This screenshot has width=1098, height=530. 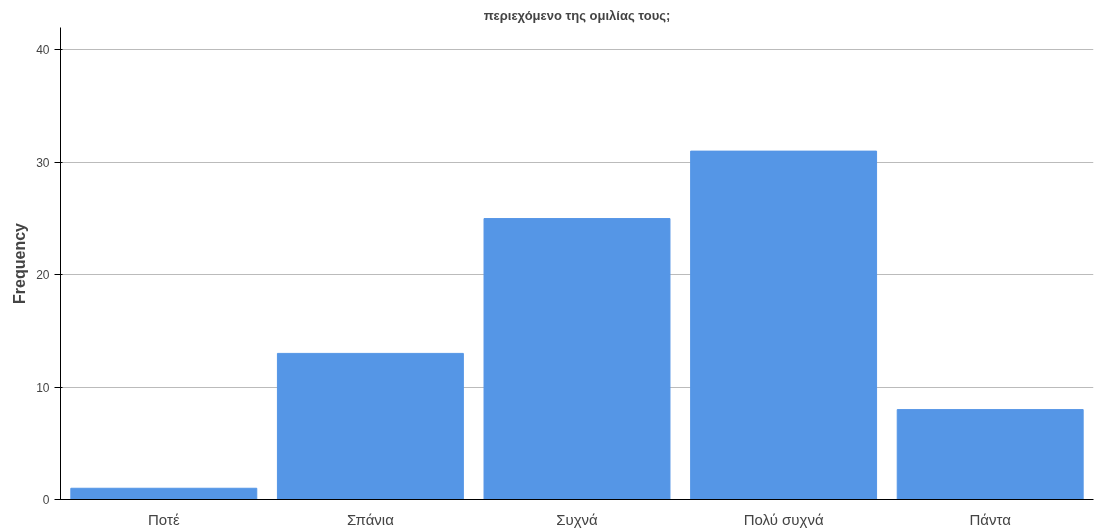 I want to click on x-tick-label: Σπάνια, so click(x=370, y=519).